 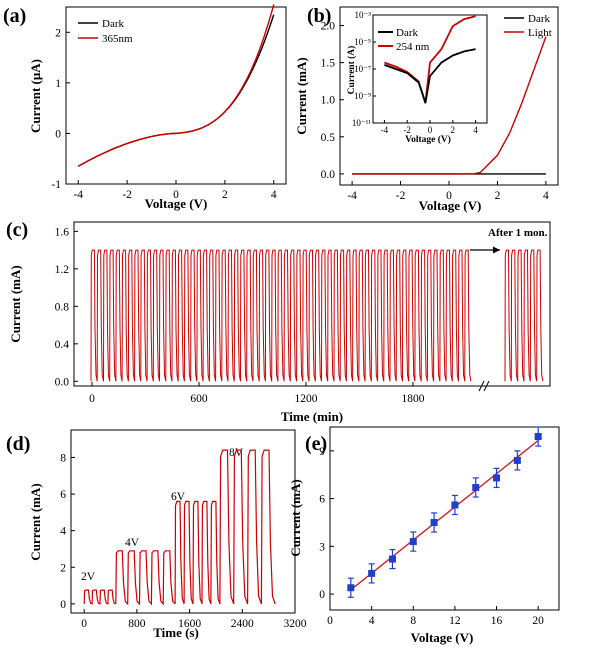 I want to click on panel-d-label: (d), so click(x=18, y=444).